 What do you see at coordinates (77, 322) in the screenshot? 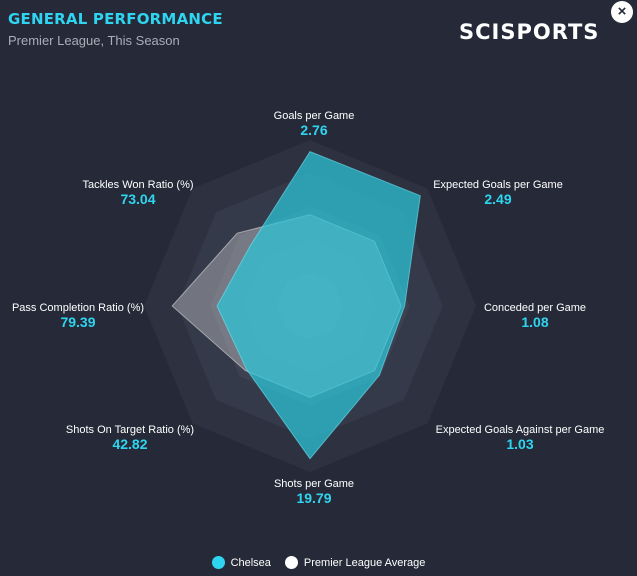
I see `axis-value: 79.39` at bounding box center [77, 322].